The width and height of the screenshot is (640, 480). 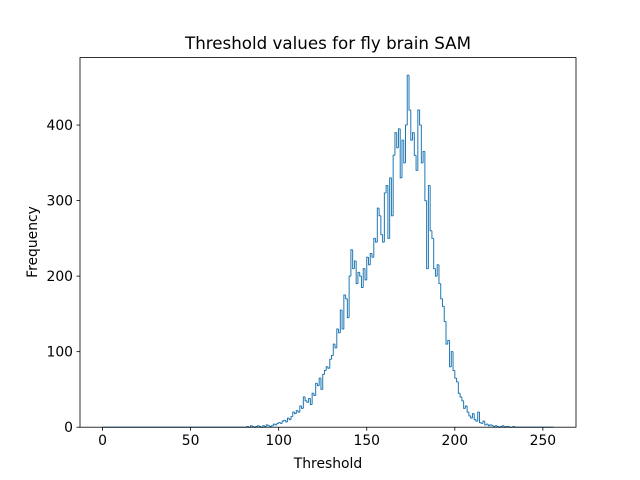 I want to click on y-tick-label: 0, so click(x=68, y=428).